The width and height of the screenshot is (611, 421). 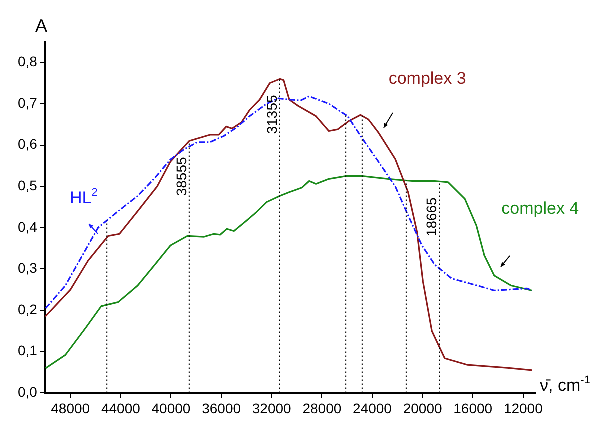 I want to click on y-axis-title: A, so click(x=41, y=26).